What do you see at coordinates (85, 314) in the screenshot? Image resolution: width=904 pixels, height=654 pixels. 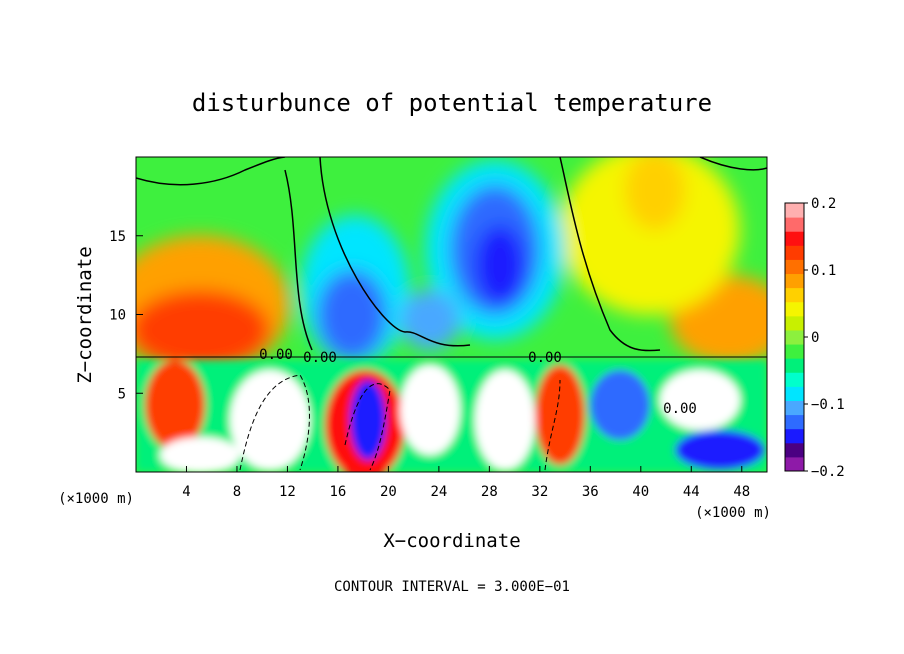 I see `y-axis-label: Z−coordinate` at bounding box center [85, 314].